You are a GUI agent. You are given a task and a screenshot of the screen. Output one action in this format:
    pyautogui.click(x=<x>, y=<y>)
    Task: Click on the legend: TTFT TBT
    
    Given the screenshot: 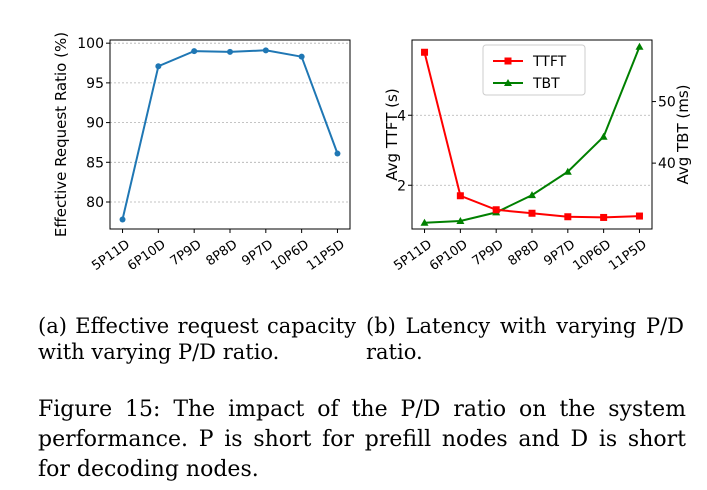 What is the action you would take?
    pyautogui.click(x=534, y=70)
    